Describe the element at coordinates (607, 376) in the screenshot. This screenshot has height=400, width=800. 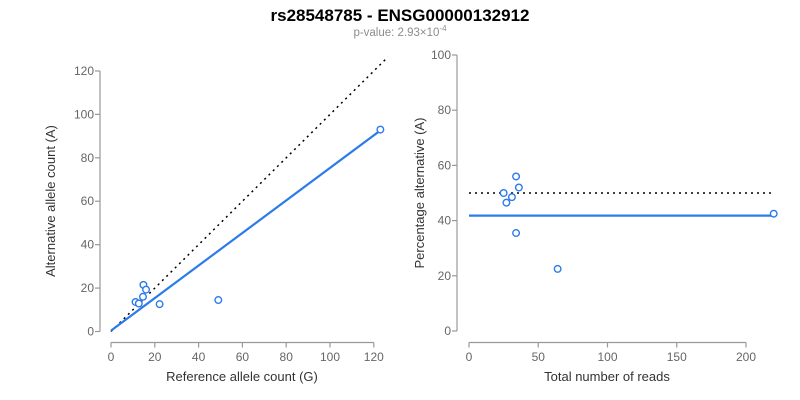
I see `x-axis-title: Total number of reads` at that location.